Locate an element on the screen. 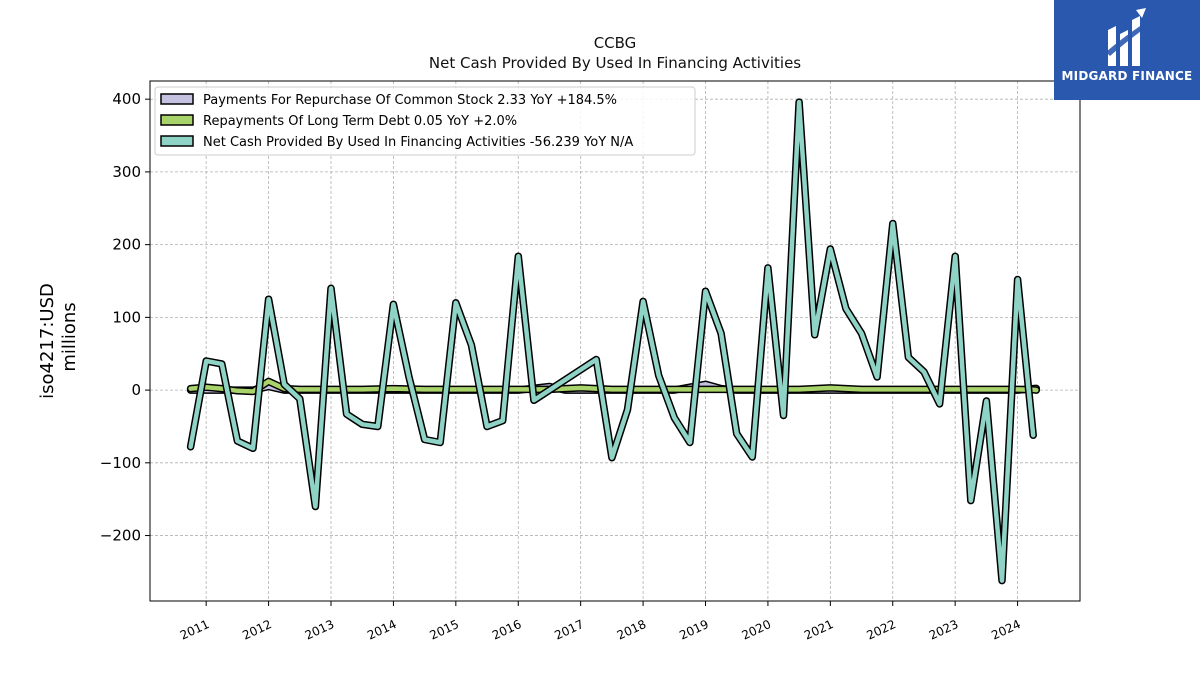 The width and height of the screenshot is (1200, 675). x-tick-label: 2018 is located at coordinates (632, 630).